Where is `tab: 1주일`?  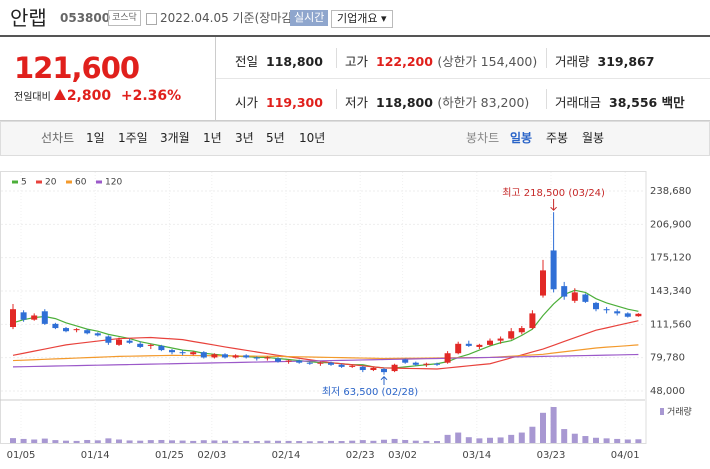 tab: 1주일 is located at coordinates (133, 138).